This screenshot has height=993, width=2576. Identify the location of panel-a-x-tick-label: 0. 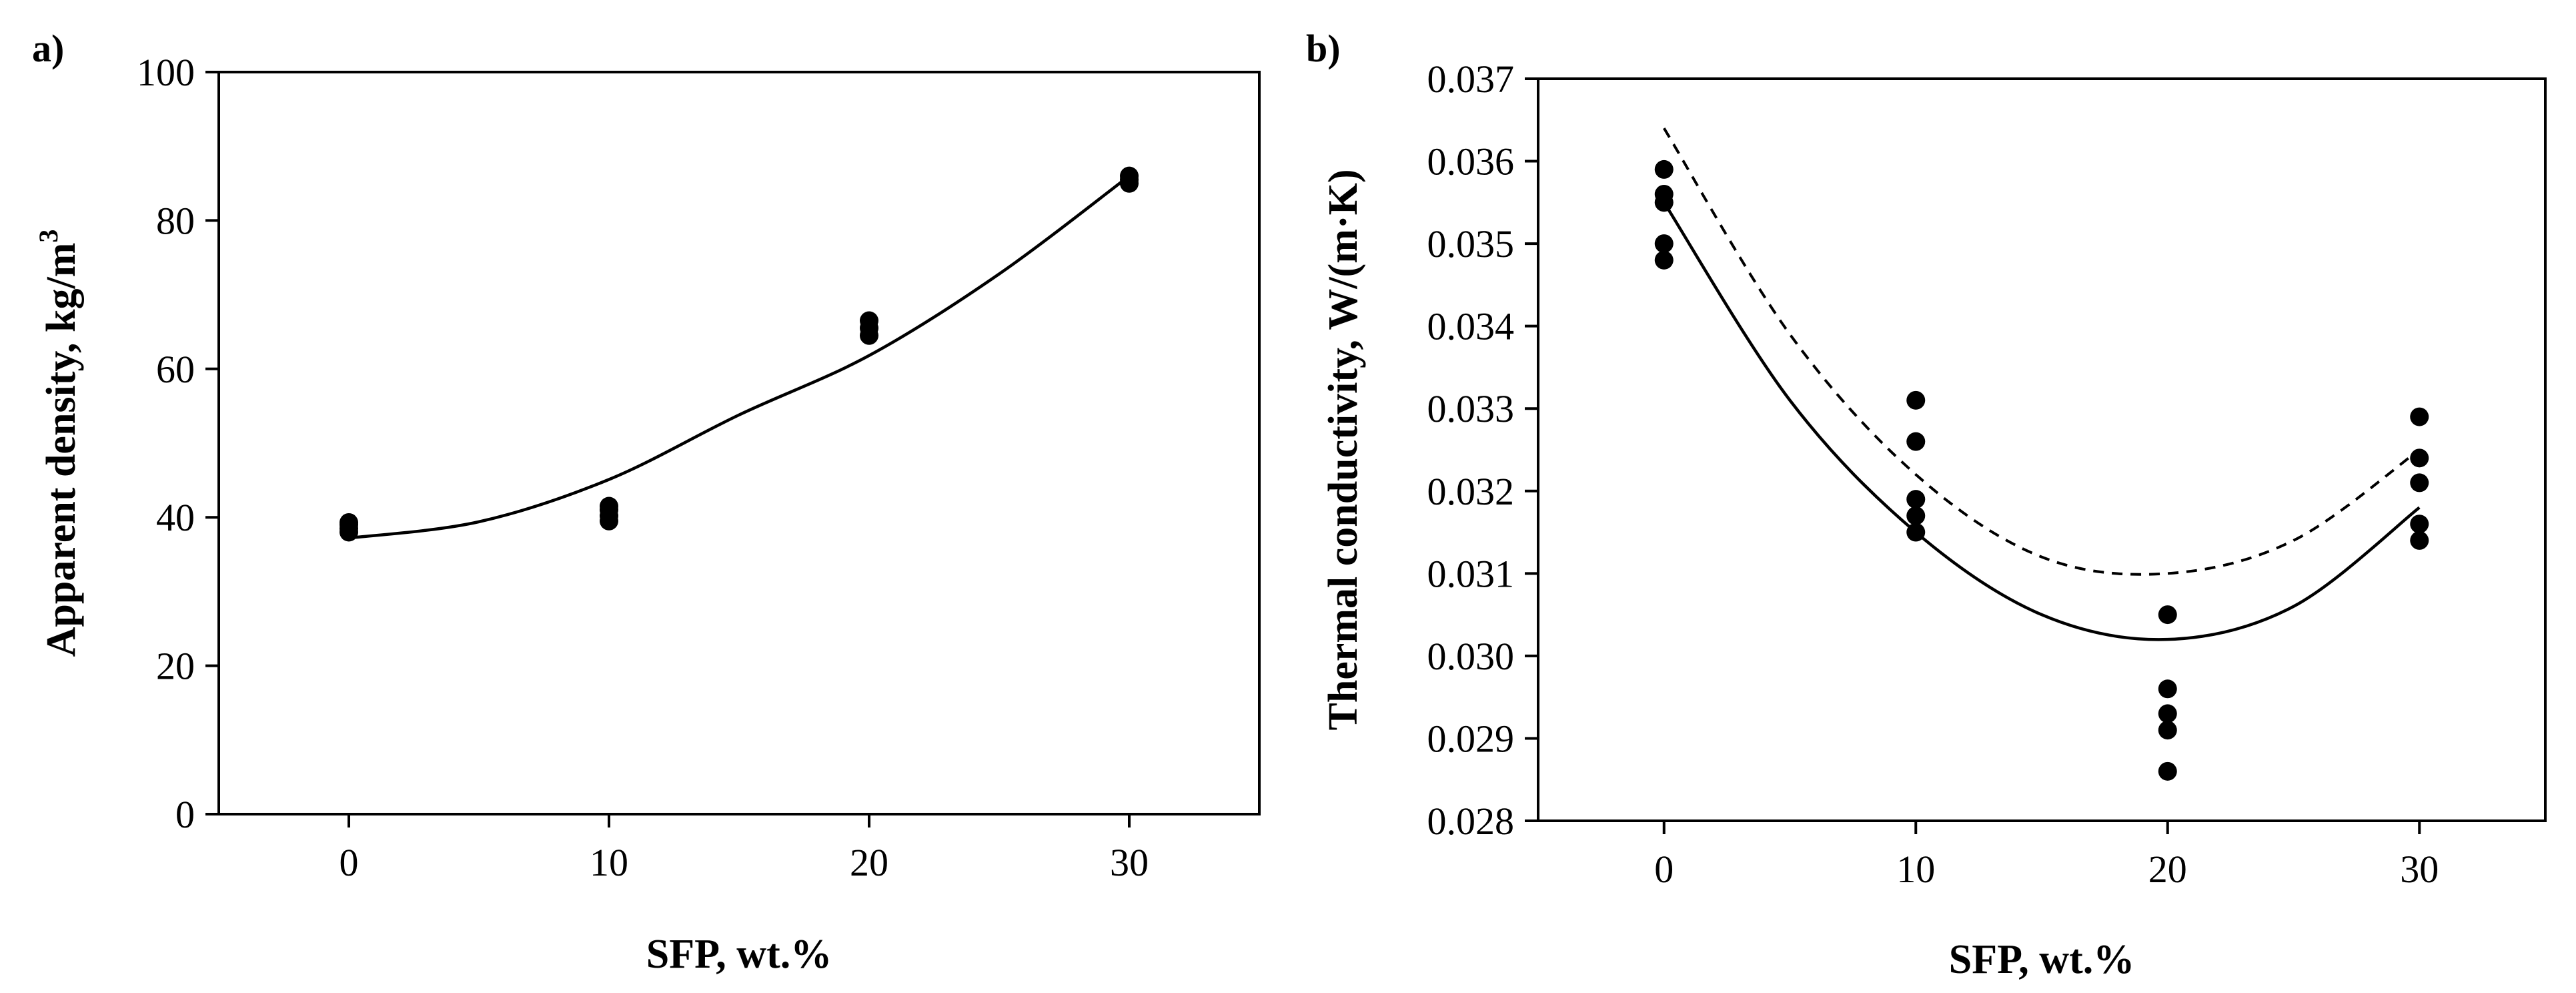
(349, 862).